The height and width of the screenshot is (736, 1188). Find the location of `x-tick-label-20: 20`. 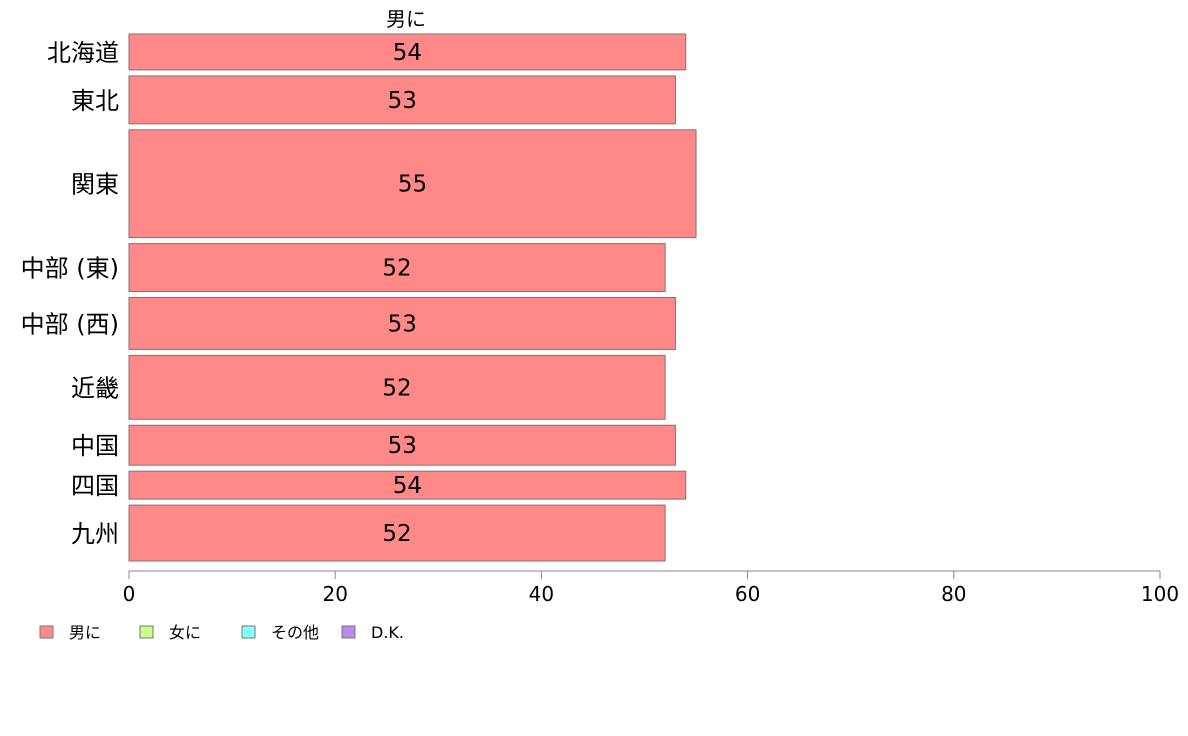

x-tick-label-20: 20 is located at coordinates (334, 594).